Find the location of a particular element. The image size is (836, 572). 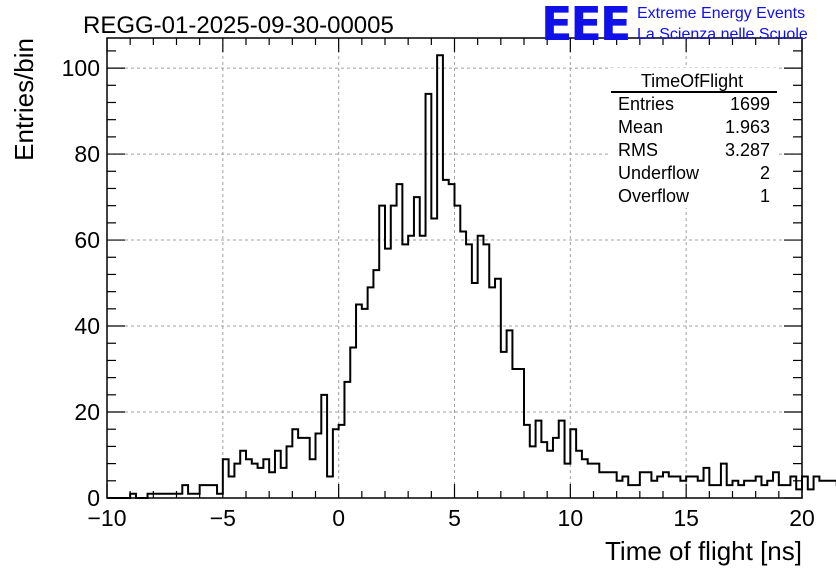

x-tick-label: −5 is located at coordinates (223, 518).